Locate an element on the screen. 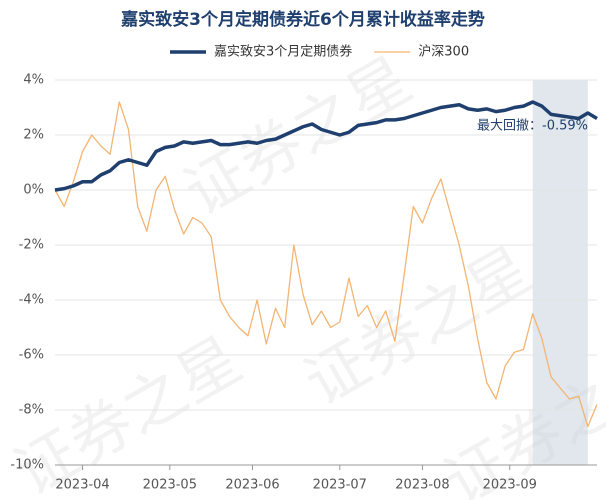  y-tick-label: -2% is located at coordinates (31, 245).